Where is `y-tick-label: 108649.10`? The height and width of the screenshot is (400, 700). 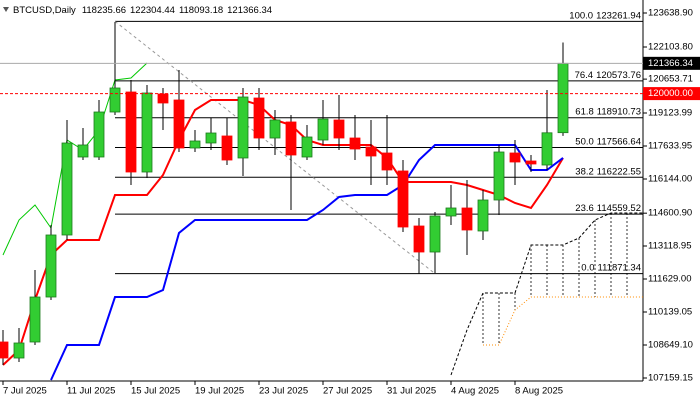 y-tick-label: 108649.10 is located at coordinates (670, 345).